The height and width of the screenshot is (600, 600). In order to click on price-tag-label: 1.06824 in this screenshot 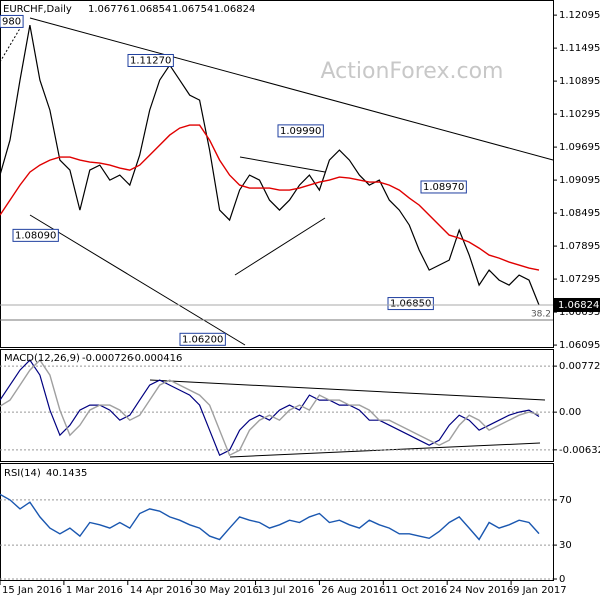, I will do `click(578, 305)`.